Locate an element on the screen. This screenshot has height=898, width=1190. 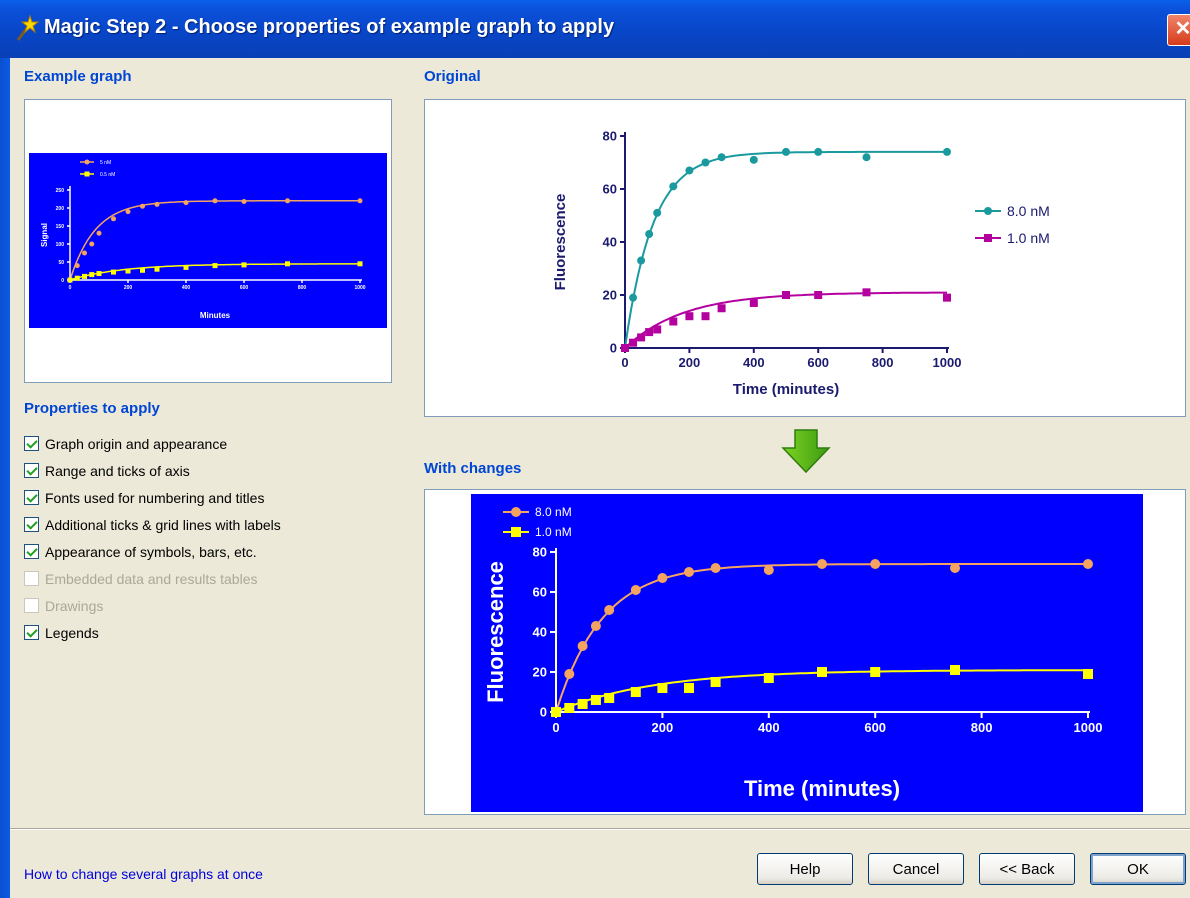
property-appearance-of-symbols-bars-etc: Appearance of symbols, bars, etc. is located at coordinates (204, 551).